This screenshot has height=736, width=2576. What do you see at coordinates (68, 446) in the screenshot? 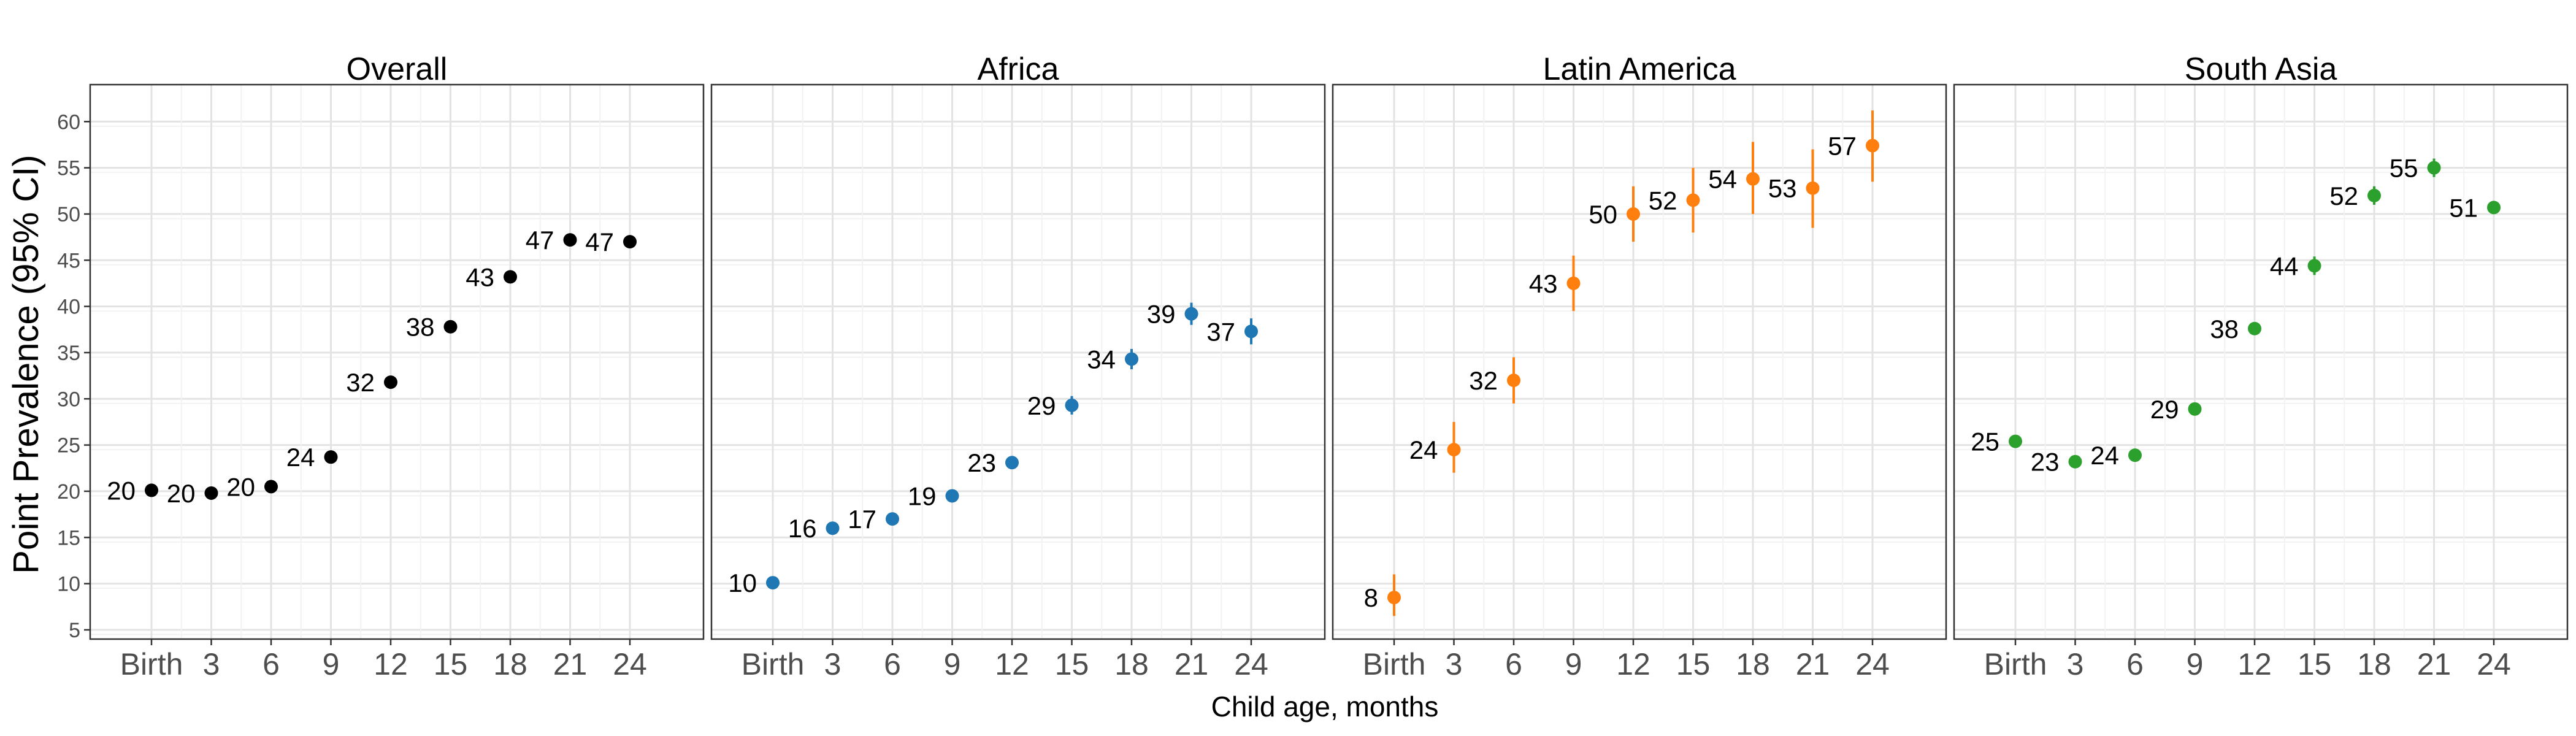
I see `y-tick-label: 25` at bounding box center [68, 446].